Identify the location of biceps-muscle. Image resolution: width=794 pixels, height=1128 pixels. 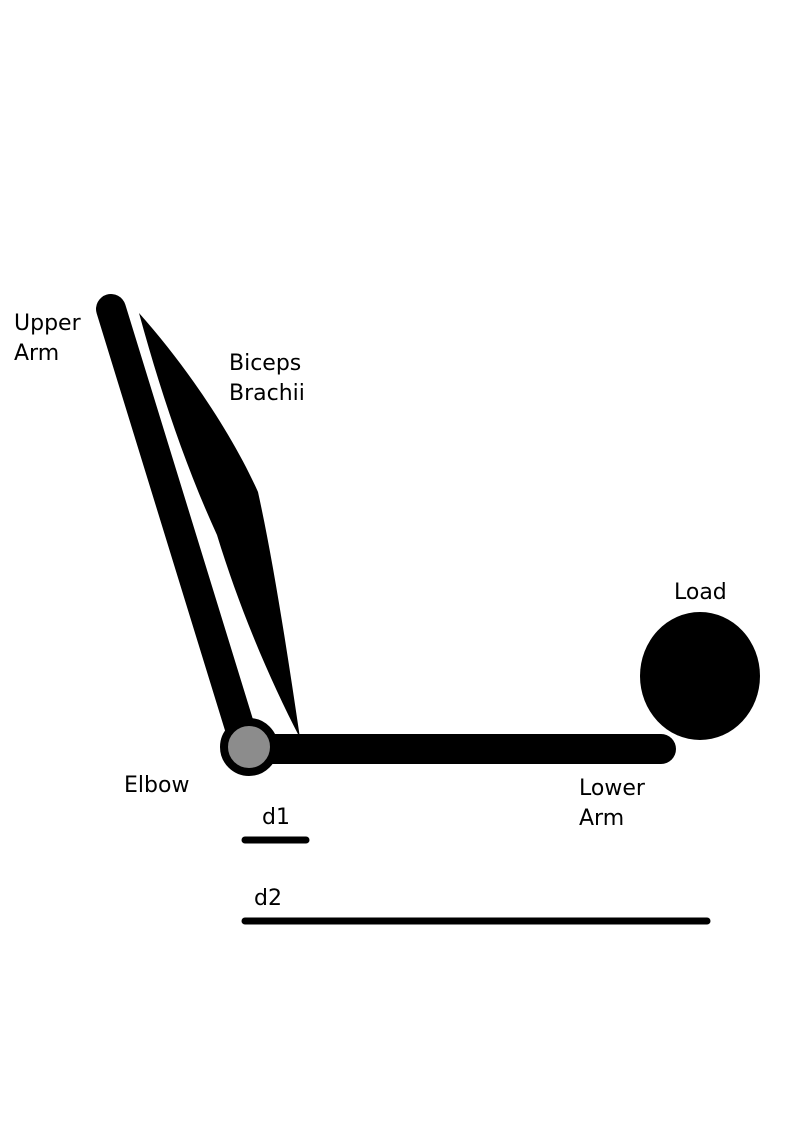
(219, 525).